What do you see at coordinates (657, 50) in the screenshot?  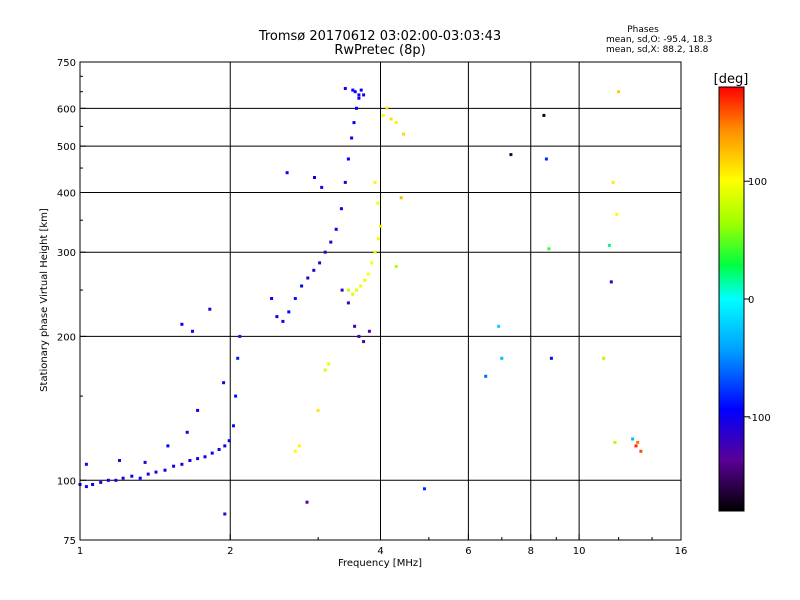 I see `phase-info-x: mean, sd,X: 88.2, 18.8` at bounding box center [657, 50].